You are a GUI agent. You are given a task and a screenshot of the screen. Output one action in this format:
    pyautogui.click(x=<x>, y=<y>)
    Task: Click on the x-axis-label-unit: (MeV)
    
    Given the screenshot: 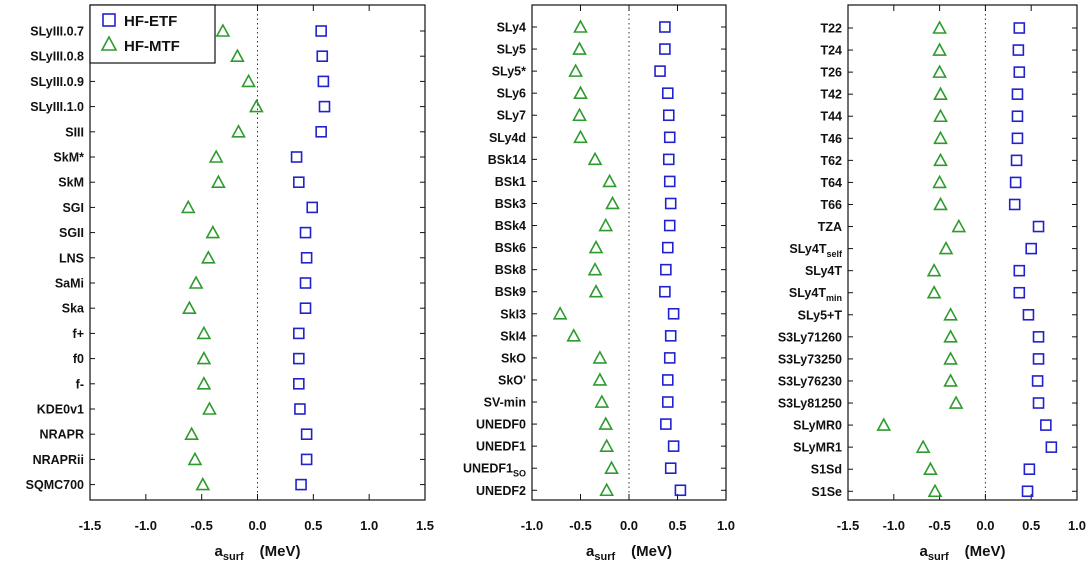 What is the action you would take?
    pyautogui.click(x=651, y=551)
    